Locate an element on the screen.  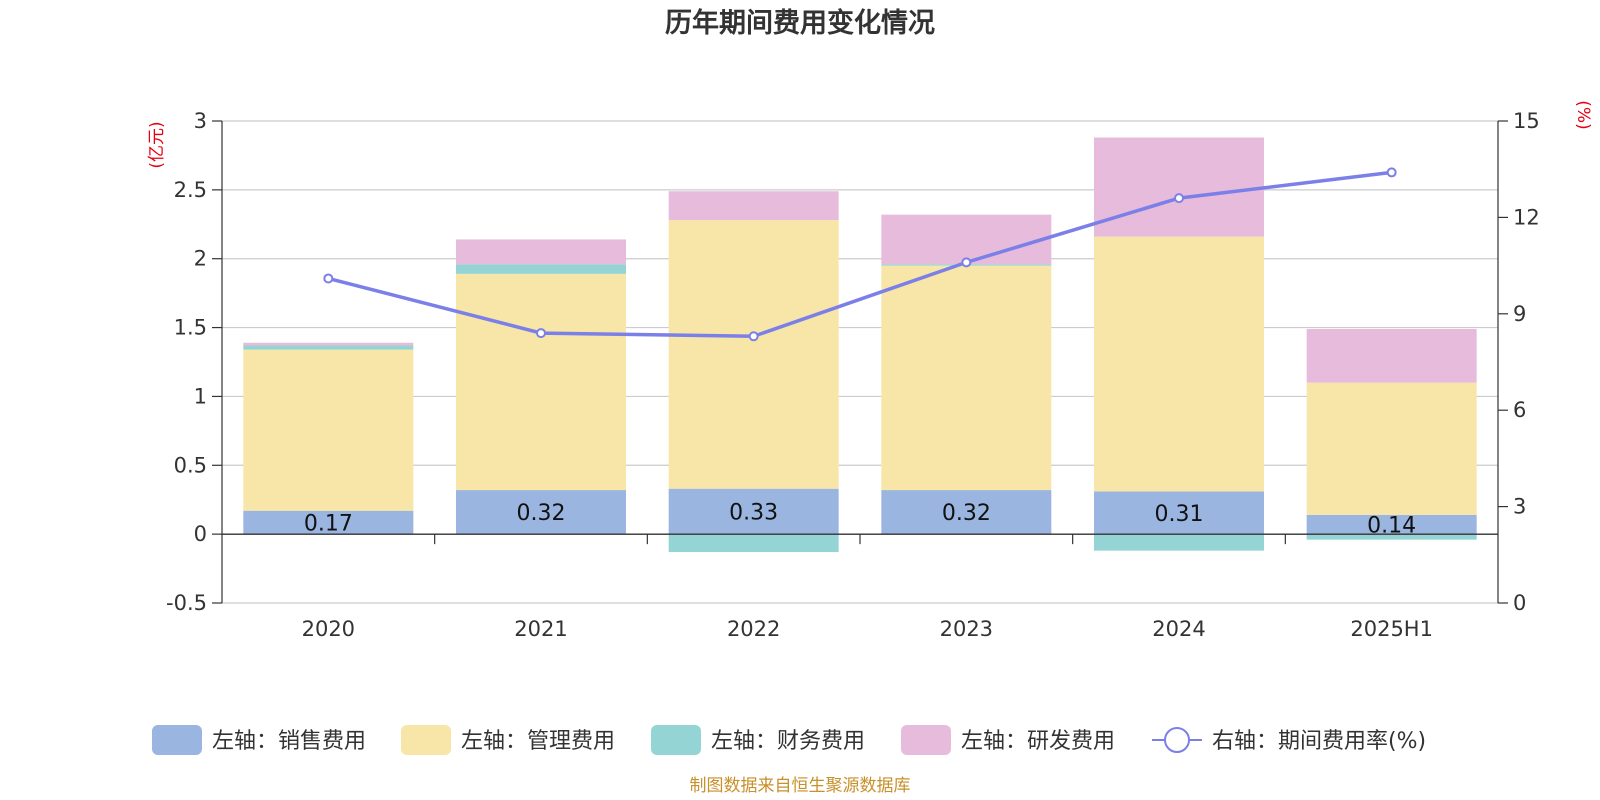
bar-labels: 0.17 0.32 0.33 0.32 0.31 0.14 is located at coordinates (860, 519).